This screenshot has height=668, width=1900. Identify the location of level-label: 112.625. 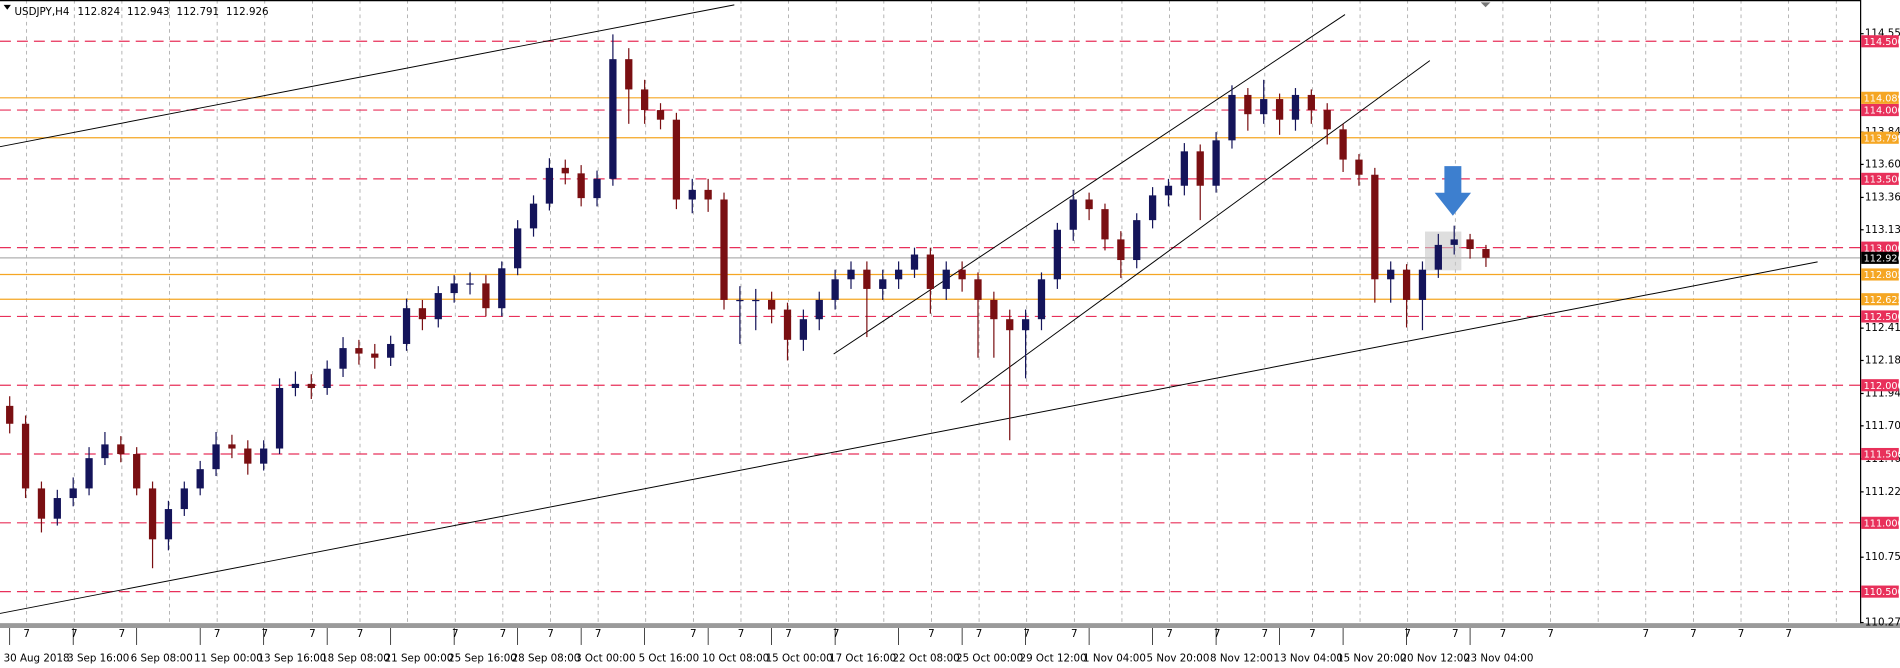
(1882, 300).